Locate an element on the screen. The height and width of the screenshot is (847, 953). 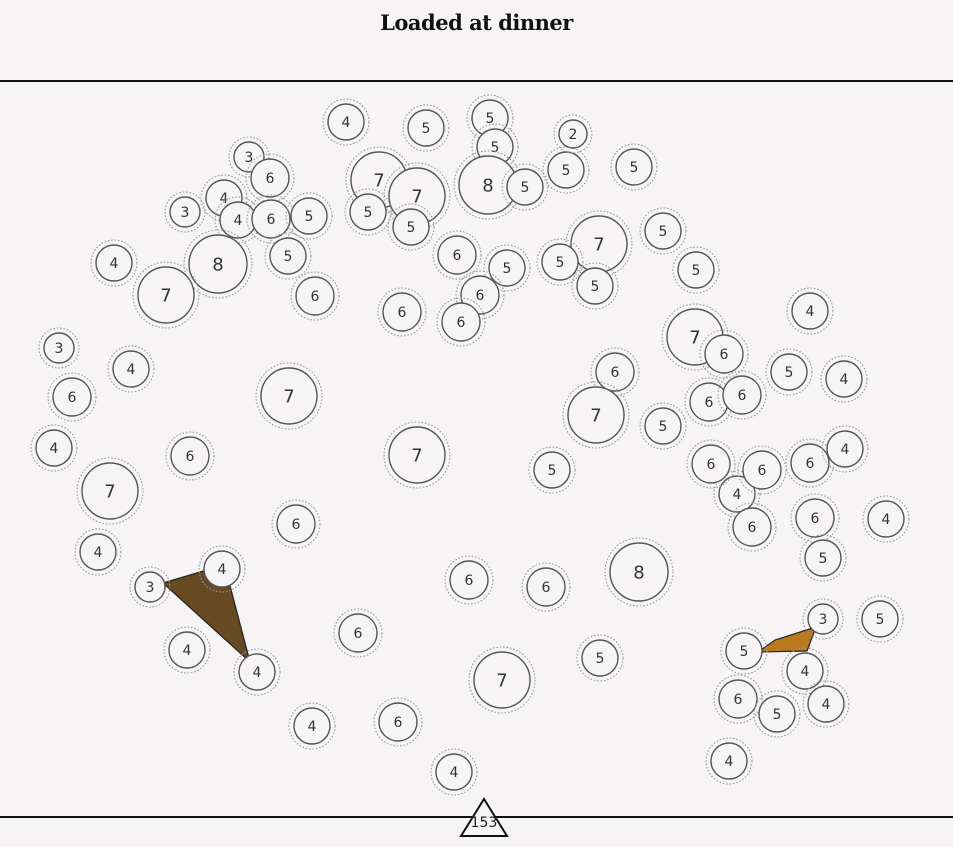
plate: 2 is located at coordinates (573, 134).